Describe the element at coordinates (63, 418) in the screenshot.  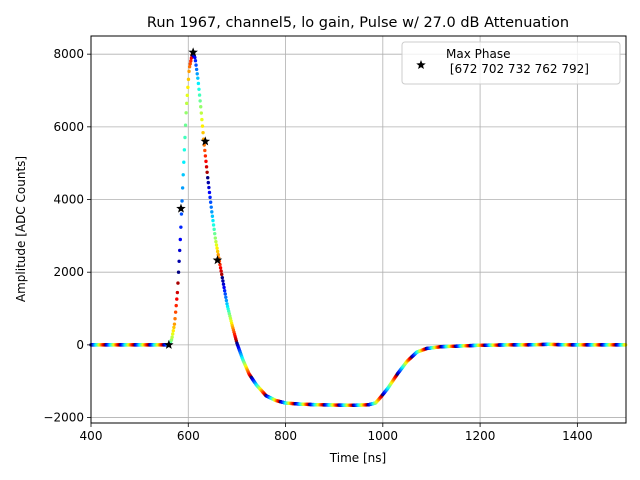
I see `y-tick-label: −2000` at that location.